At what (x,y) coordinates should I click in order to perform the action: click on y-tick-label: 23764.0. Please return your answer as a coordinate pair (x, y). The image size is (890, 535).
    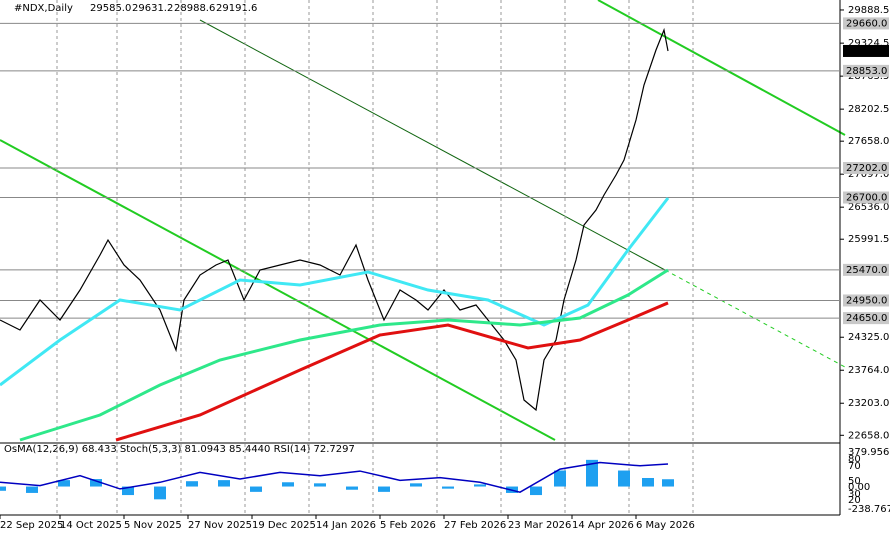
    Looking at the image, I should click on (868, 370).